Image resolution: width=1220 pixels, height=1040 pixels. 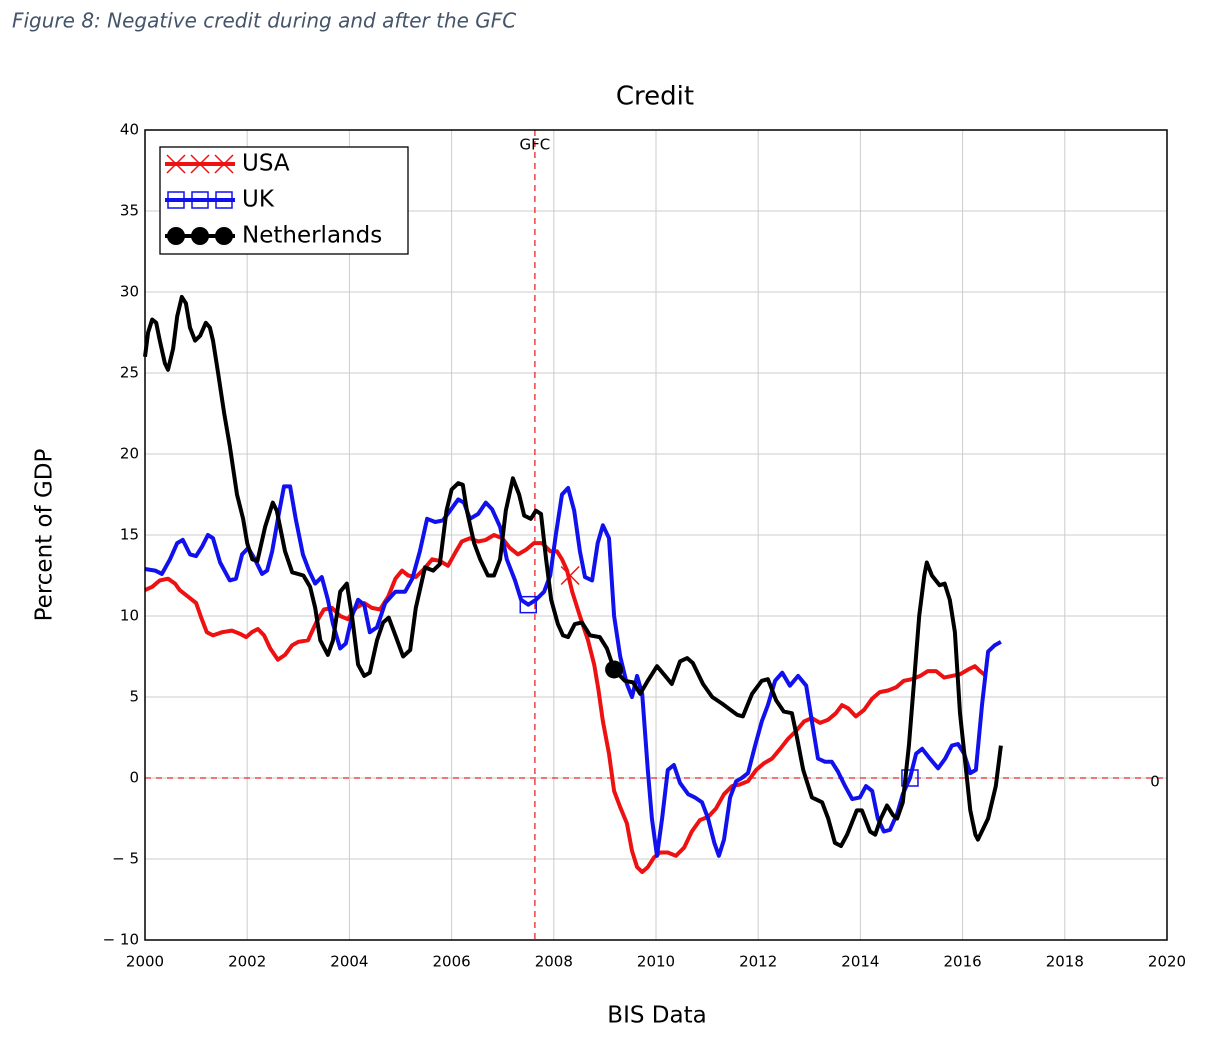 What do you see at coordinates (129, 130) in the screenshot?
I see `y-tick-label: 40` at bounding box center [129, 130].